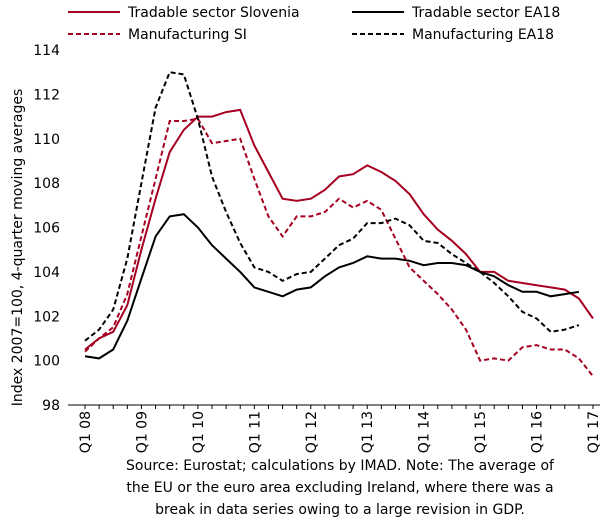  What do you see at coordinates (46, 51) in the screenshot?
I see `y-tick-label: 114` at bounding box center [46, 51].